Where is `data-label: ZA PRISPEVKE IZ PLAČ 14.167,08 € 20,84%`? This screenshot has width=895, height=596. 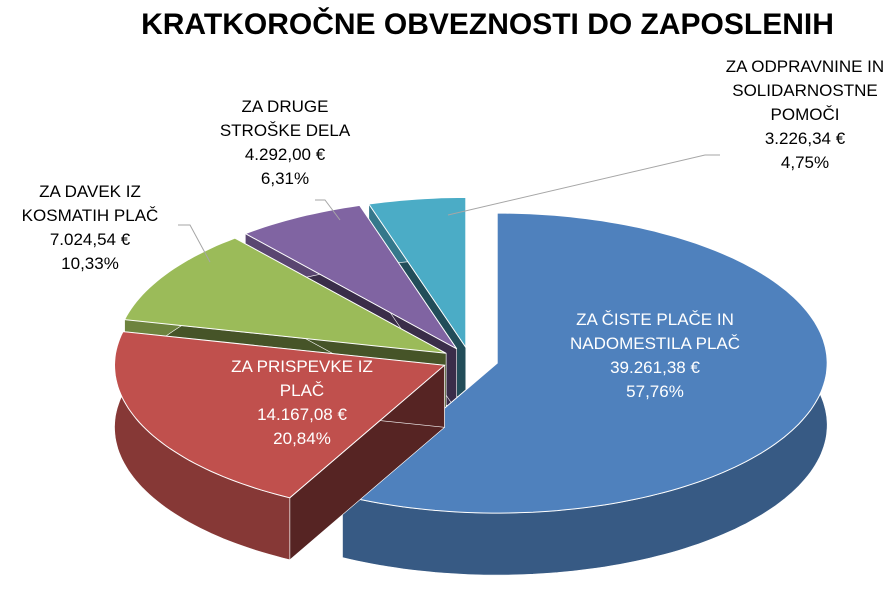
data-label: ZA PRISPEVKE IZ PLAČ 14.167,08 € 20,84% is located at coordinates (302, 403).